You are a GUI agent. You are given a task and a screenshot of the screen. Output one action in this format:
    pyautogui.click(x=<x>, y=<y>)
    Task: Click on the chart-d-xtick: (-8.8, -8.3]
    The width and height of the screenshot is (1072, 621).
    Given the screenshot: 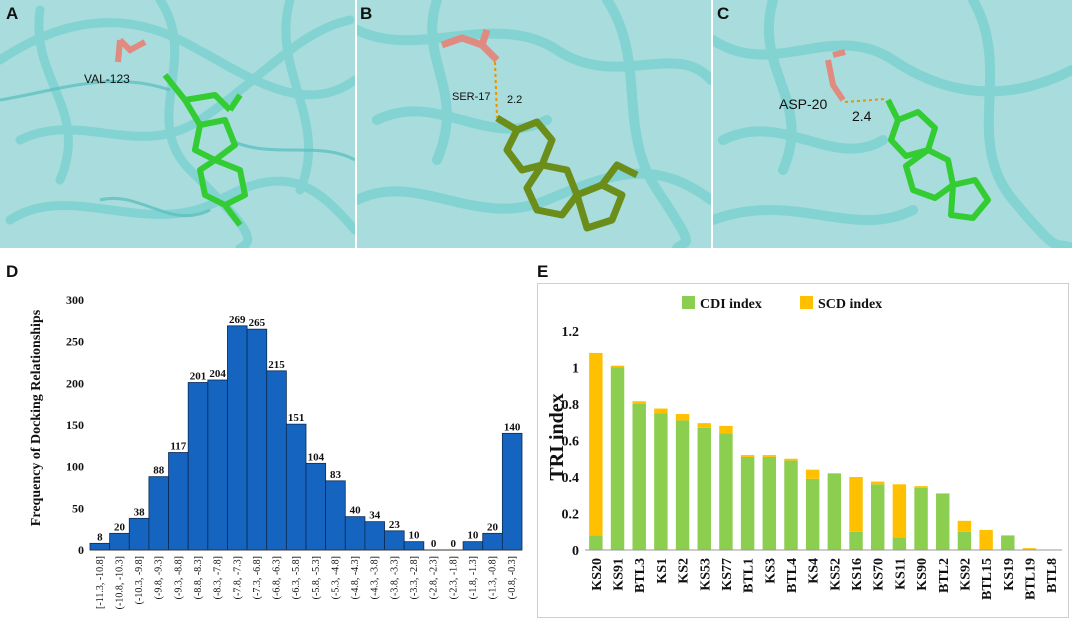 What is the action you would take?
    pyautogui.click(x=198, y=577)
    